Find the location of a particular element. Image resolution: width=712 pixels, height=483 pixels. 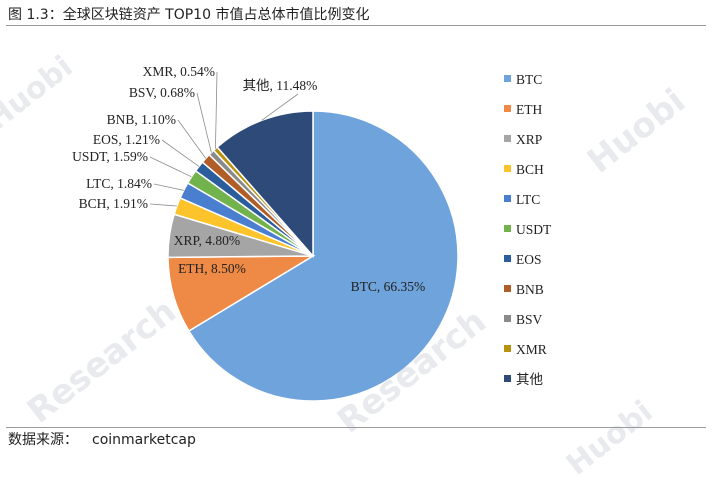

leader-line-ltc is located at coordinates (168, 187).